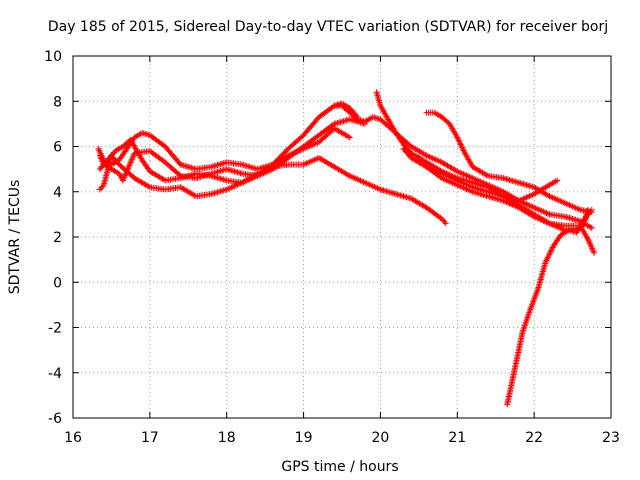 The height and width of the screenshot is (480, 640). What do you see at coordinates (611, 438) in the screenshot?
I see `x-tick-label: 23` at bounding box center [611, 438].